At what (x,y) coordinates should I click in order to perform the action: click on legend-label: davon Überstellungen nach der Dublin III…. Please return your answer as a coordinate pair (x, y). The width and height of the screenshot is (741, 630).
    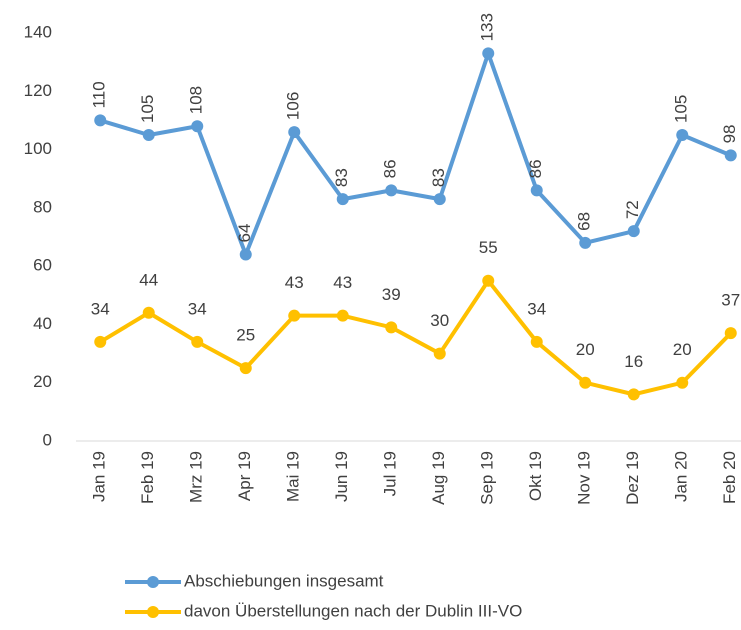
    Looking at the image, I should click on (353, 610).